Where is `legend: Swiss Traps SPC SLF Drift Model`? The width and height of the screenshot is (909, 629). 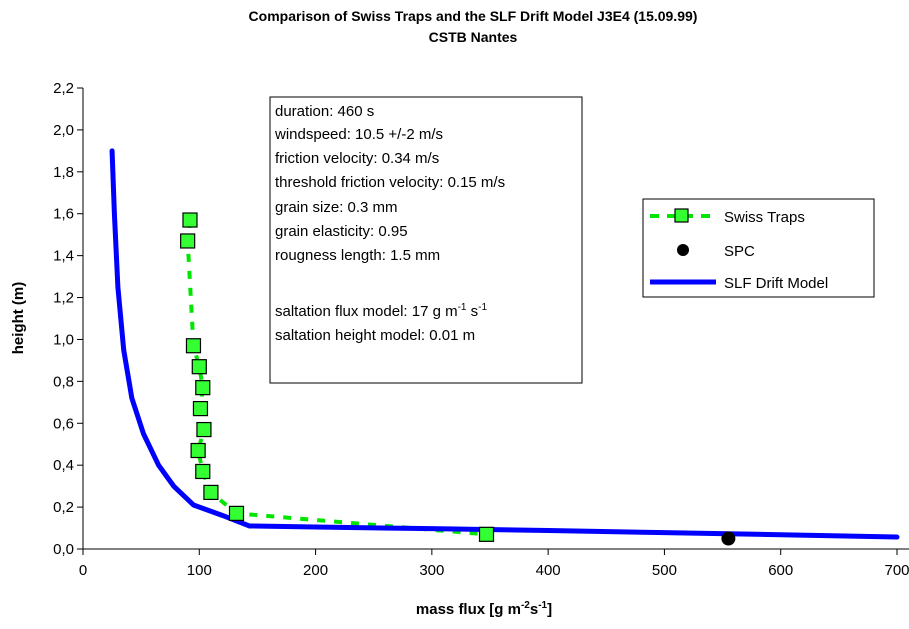 legend: Swiss Traps SPC SLF Drift Model is located at coordinates (758, 248).